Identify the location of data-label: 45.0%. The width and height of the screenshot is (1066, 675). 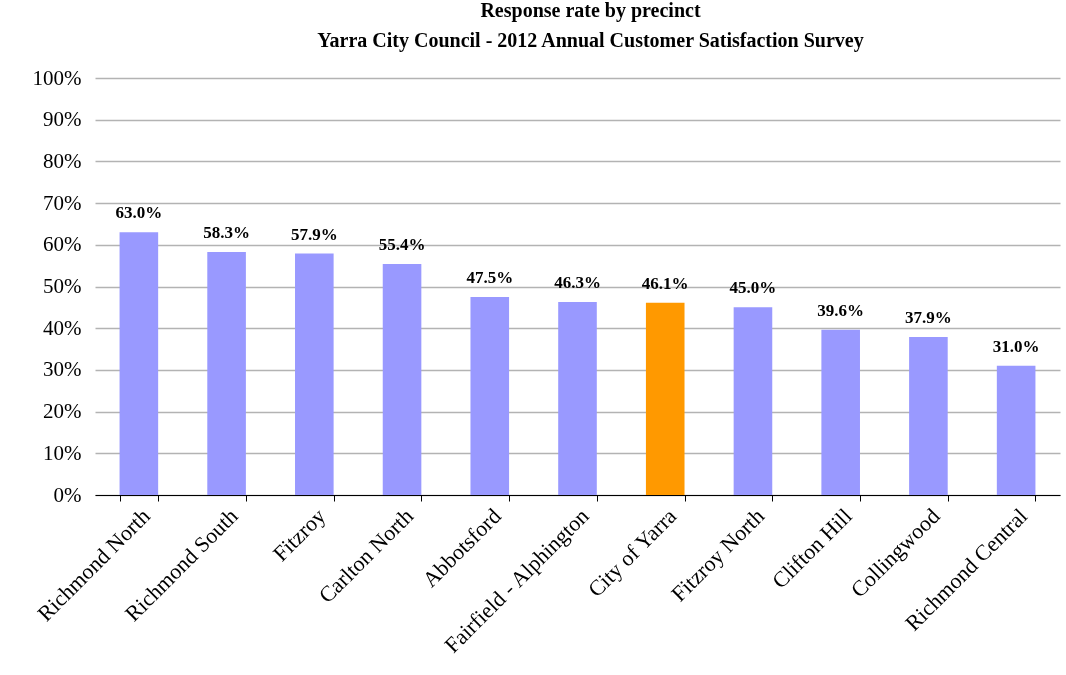
(753, 288).